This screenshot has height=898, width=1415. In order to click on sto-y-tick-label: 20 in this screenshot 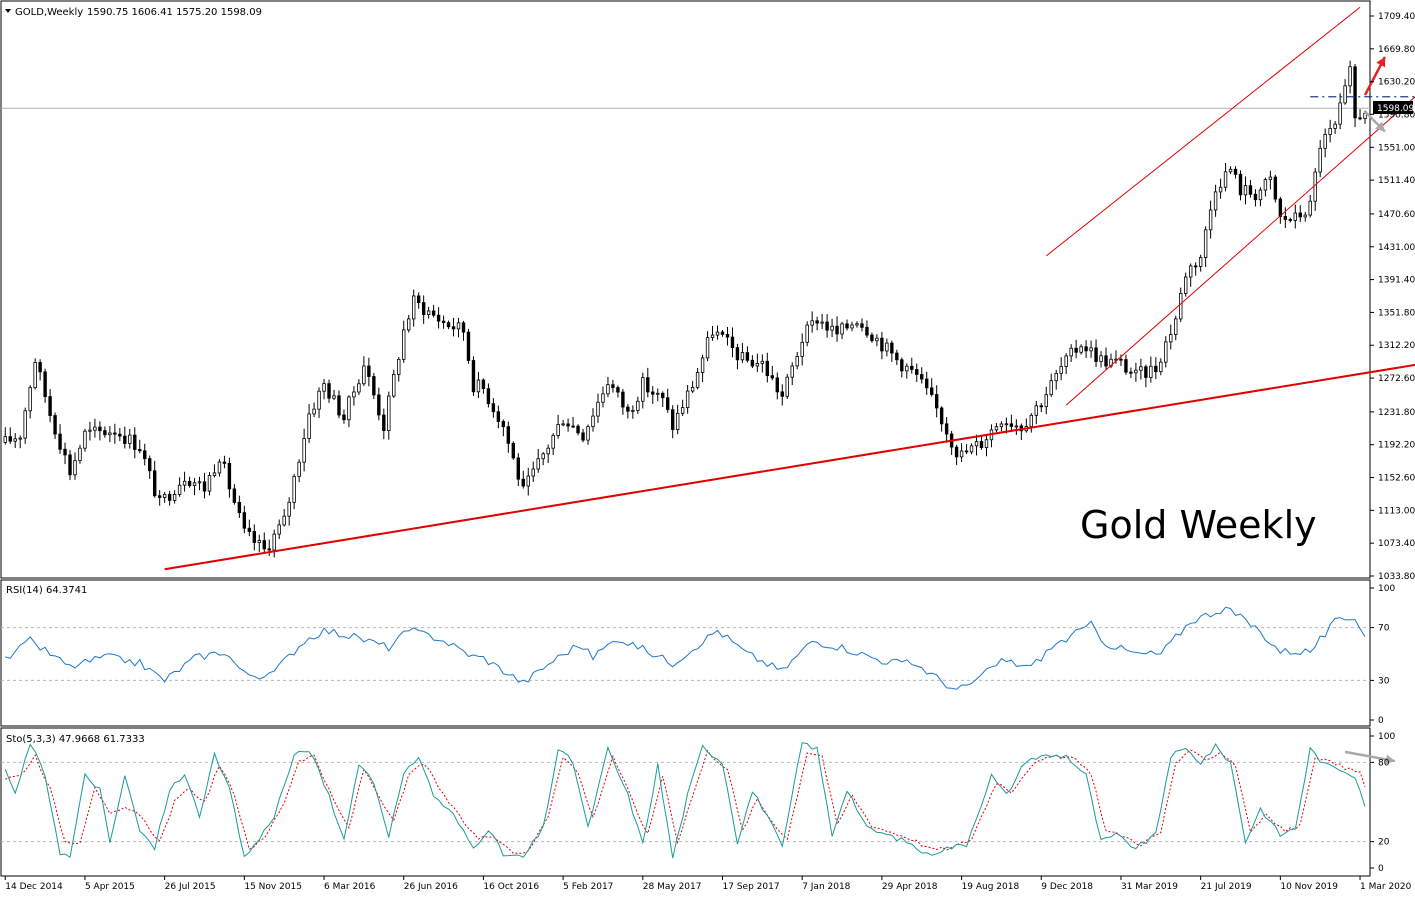, I will do `click(1384, 843)`.